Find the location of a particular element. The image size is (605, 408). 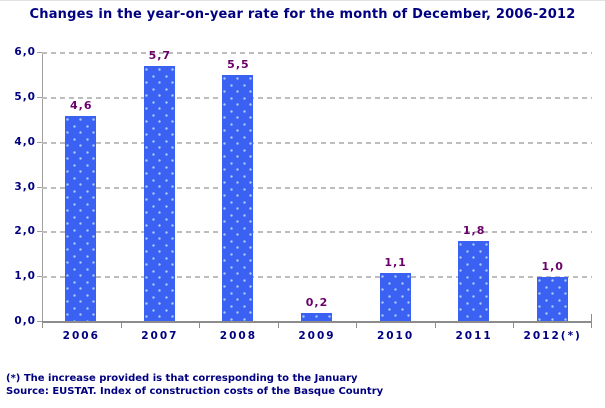

bar-column-2010: 1,1 is located at coordinates (395, 187).